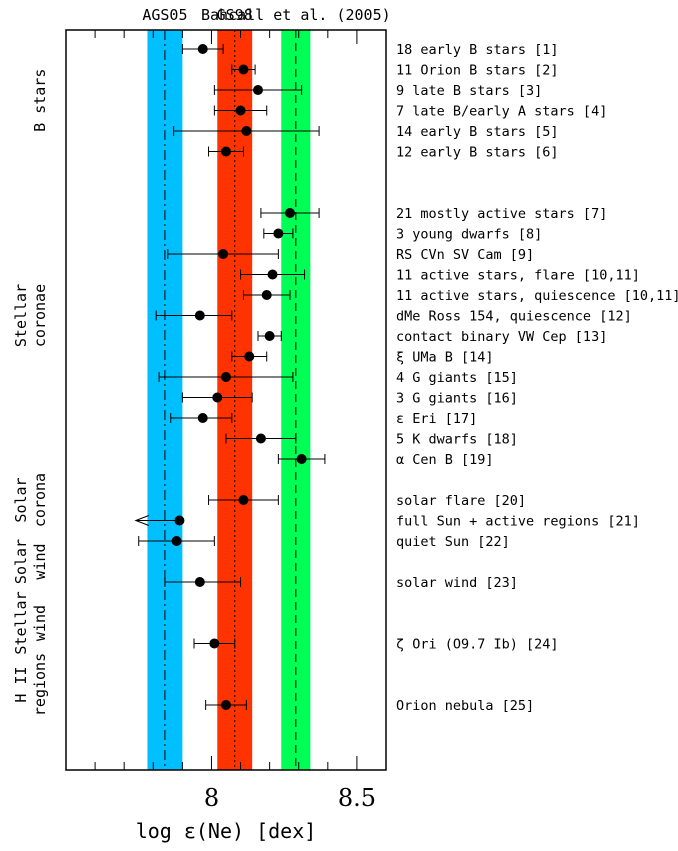 This screenshot has width=678, height=851. What do you see at coordinates (465, 706) in the screenshot?
I see `point-label-24: Orion nebula [25]` at bounding box center [465, 706].